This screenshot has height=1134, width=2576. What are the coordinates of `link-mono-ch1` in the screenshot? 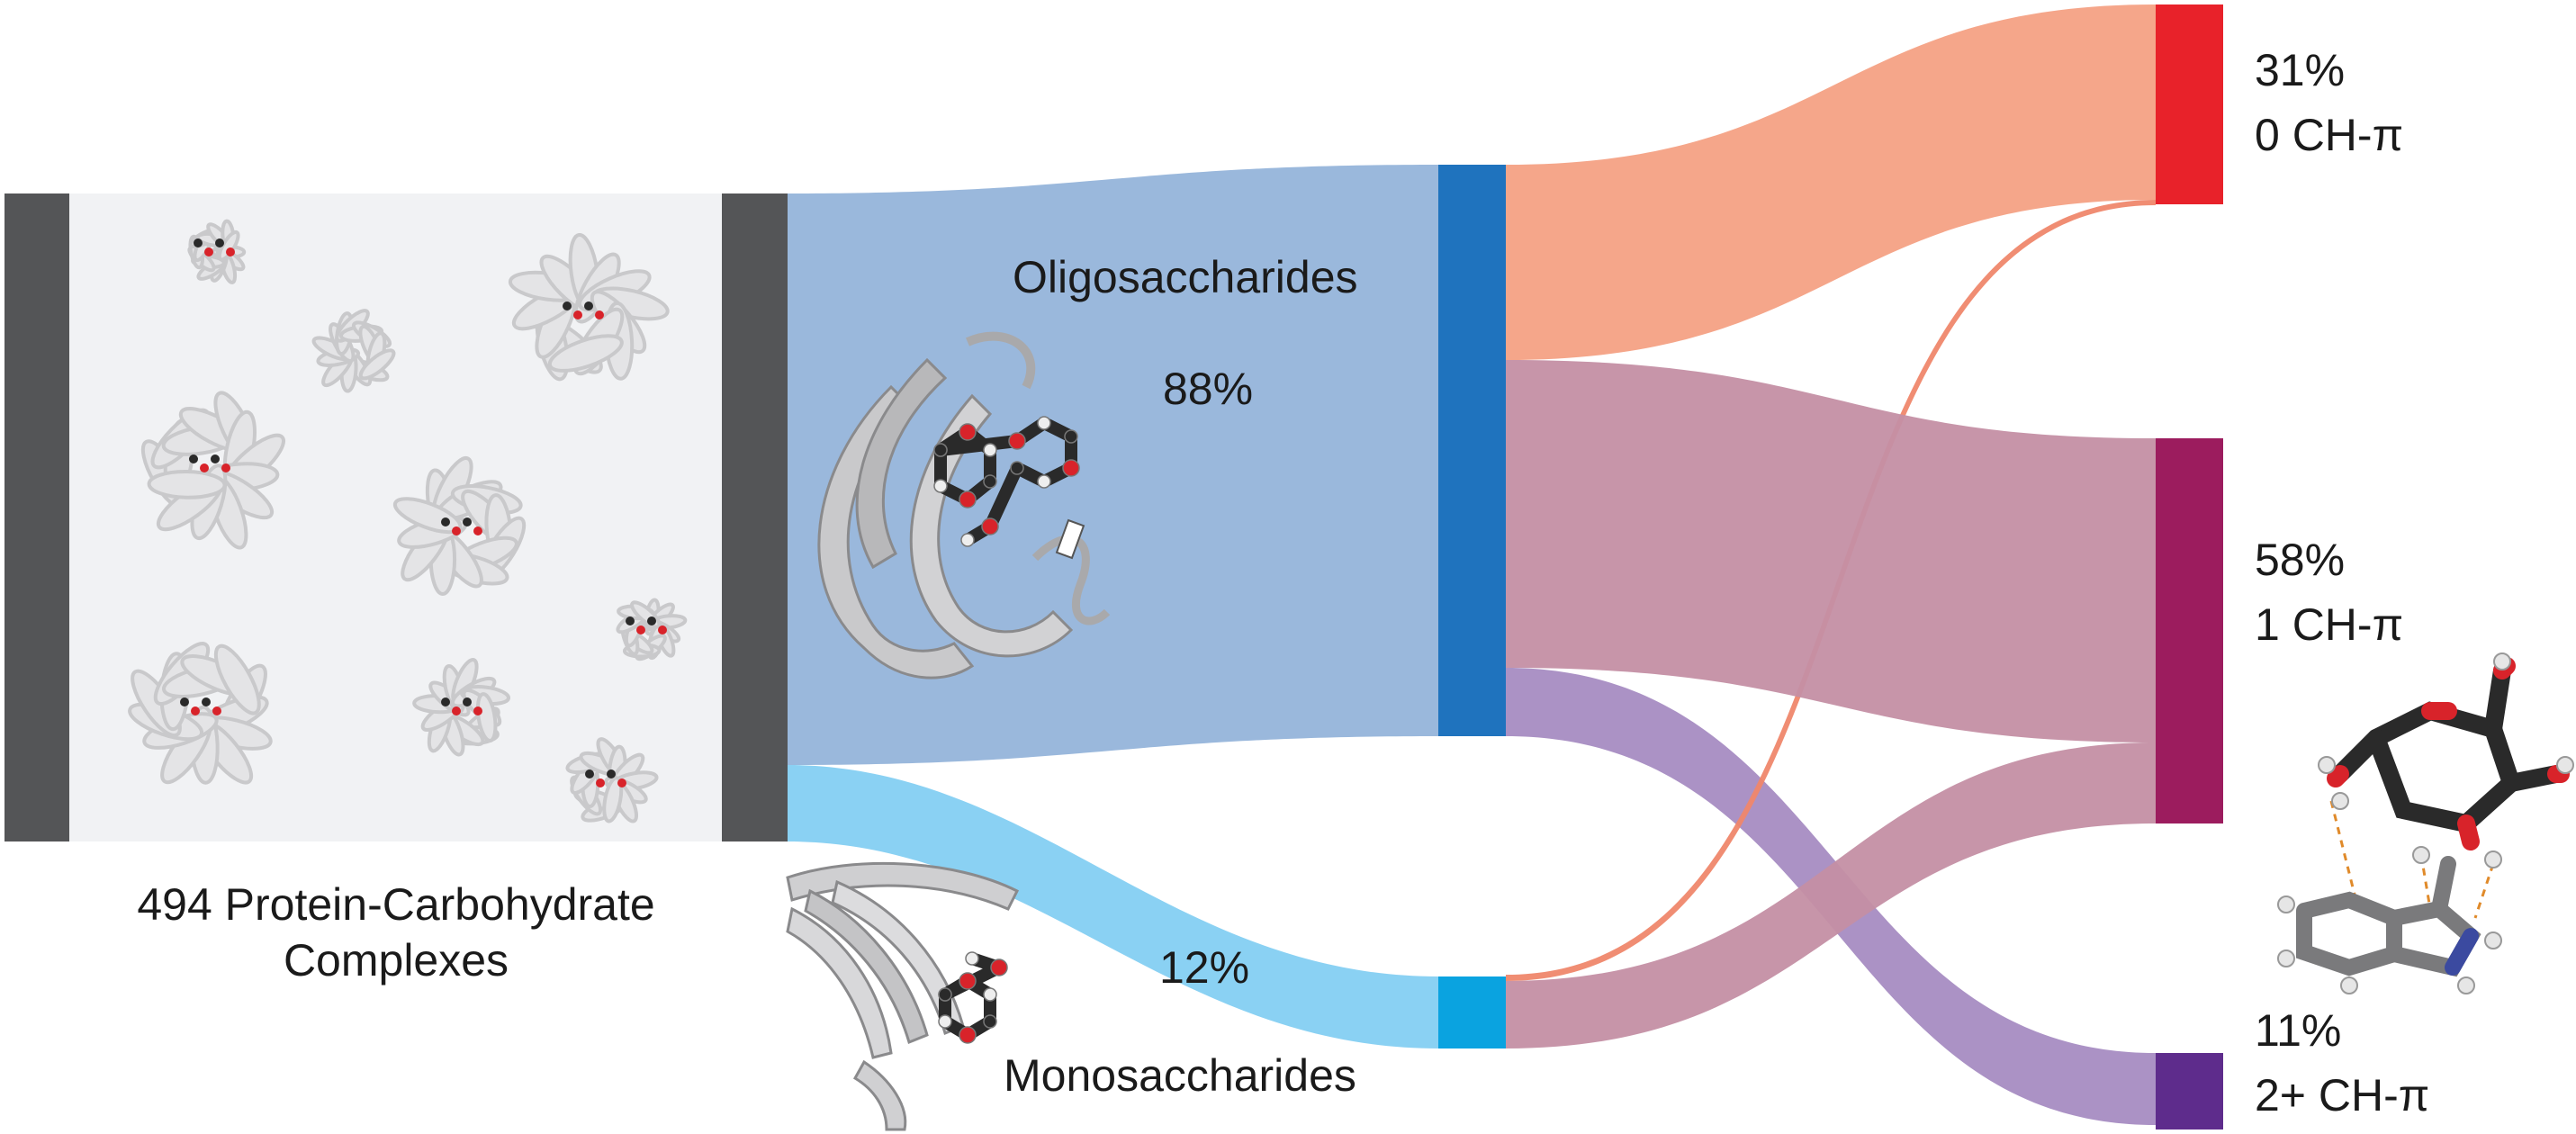 It's located at (1831, 895).